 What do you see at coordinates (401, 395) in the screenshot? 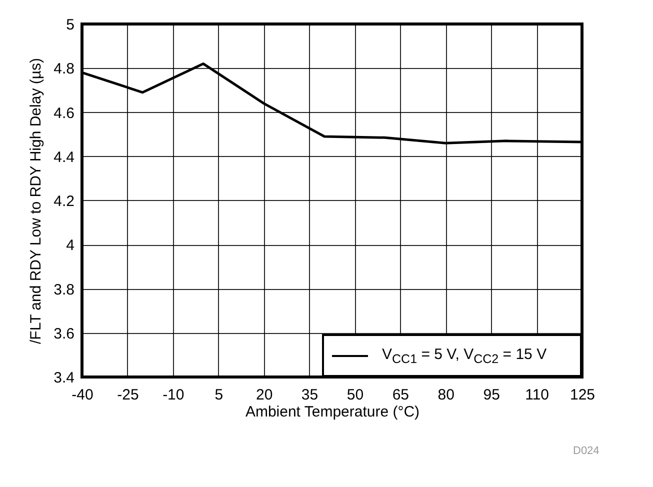
I see `x-tick-label: 65` at bounding box center [401, 395].